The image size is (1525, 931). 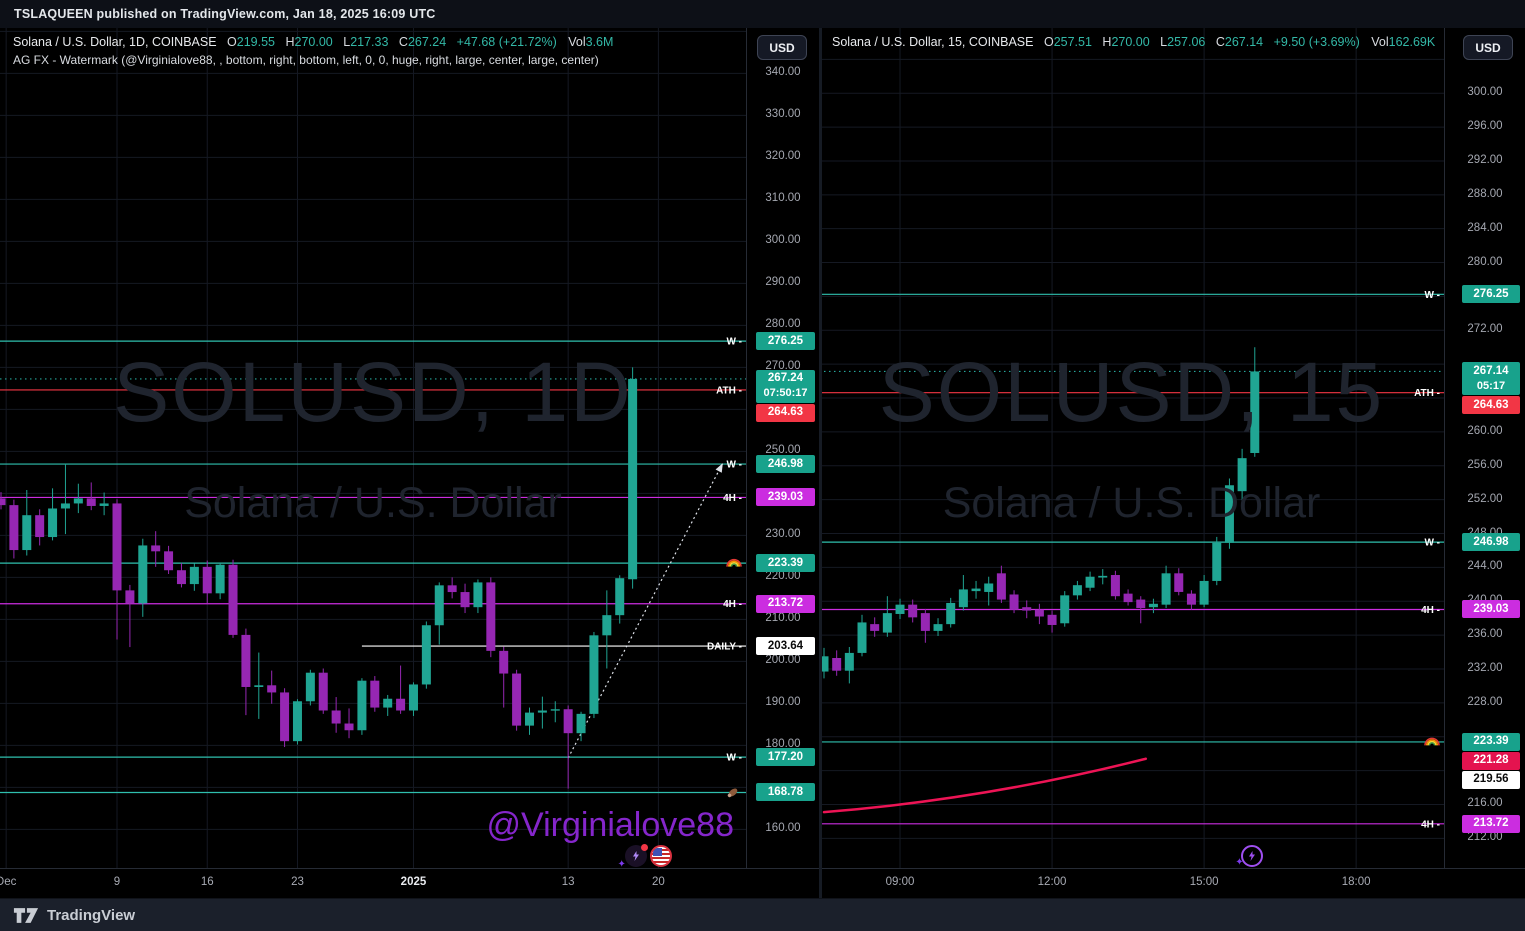 What do you see at coordinates (785, 386) in the screenshot?
I see `last-price-countdown-badge: 267.24 07:50:17` at bounding box center [785, 386].